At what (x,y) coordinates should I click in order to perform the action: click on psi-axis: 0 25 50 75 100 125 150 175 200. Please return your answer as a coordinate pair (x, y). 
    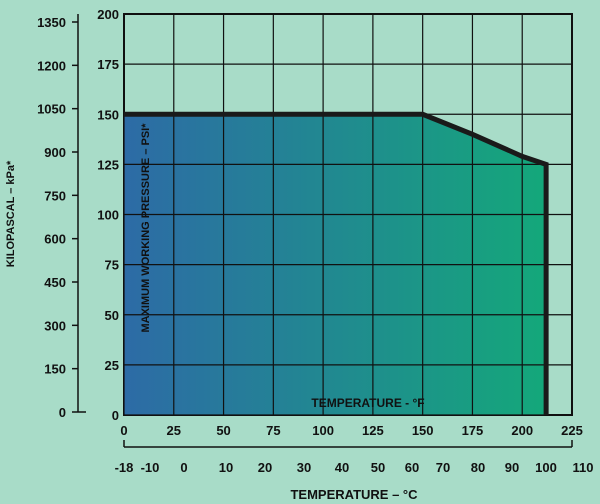
    Looking at the image, I should click on (108, 215).